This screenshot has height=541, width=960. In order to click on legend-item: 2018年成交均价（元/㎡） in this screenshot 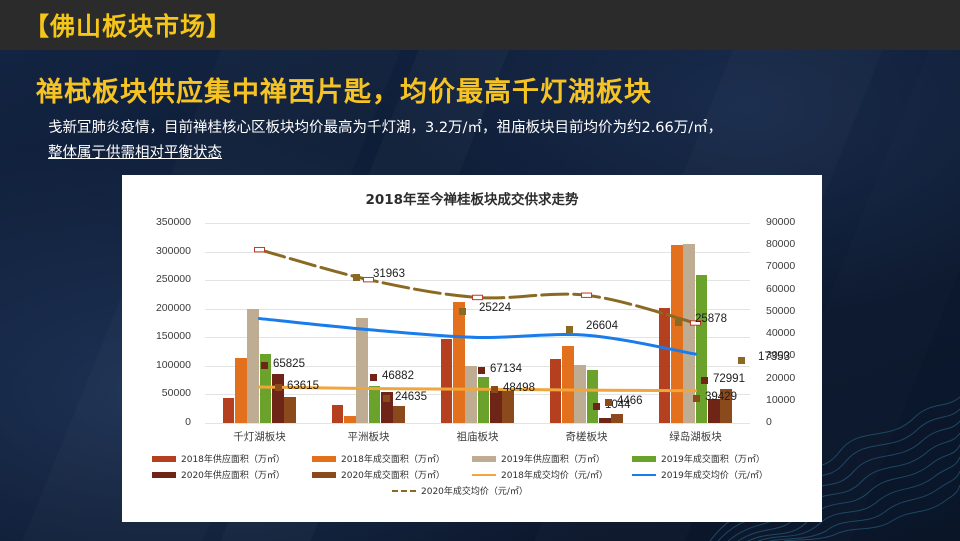, I will do `click(552, 474)`.